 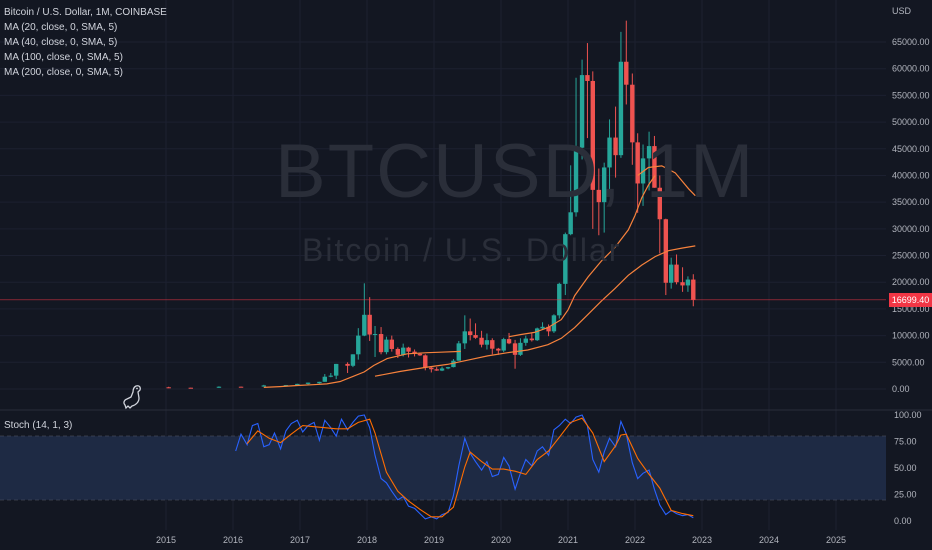 What do you see at coordinates (133, 397) in the screenshot?
I see `tradingview-dino-logo-icon` at bounding box center [133, 397].